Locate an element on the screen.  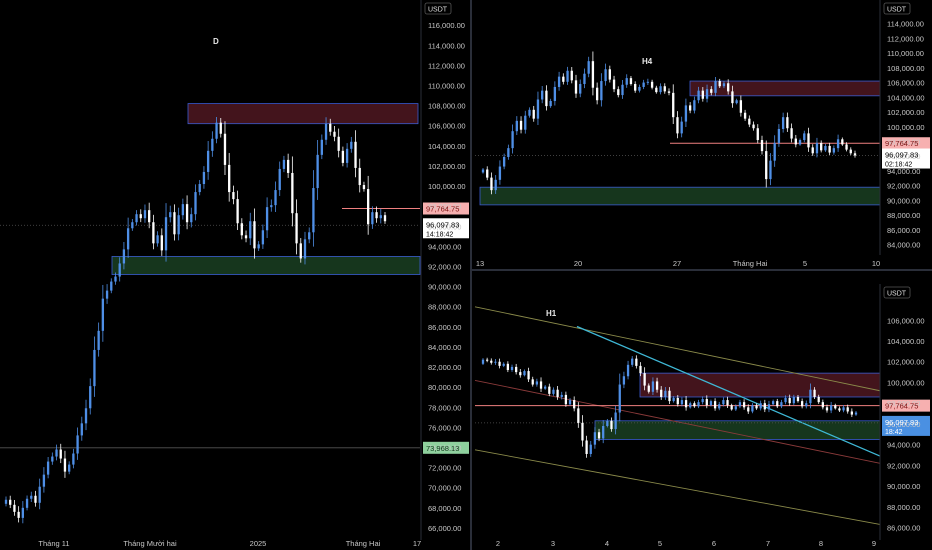
price-axis-tick: 68,000.00 is located at coordinates (444, 508).